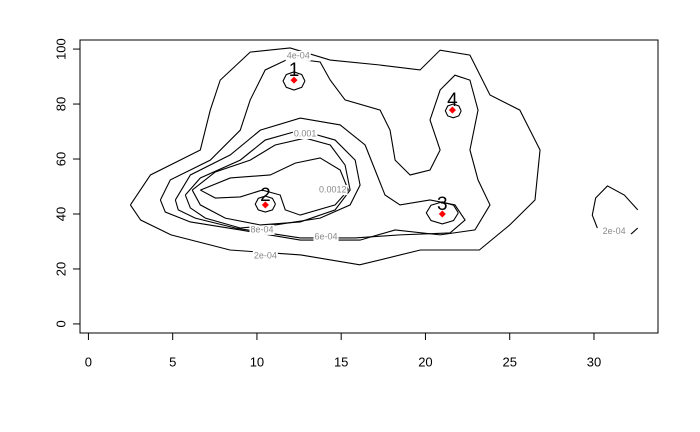  What do you see at coordinates (265, 195) in the screenshot?
I see `point-label: 2` at bounding box center [265, 195].